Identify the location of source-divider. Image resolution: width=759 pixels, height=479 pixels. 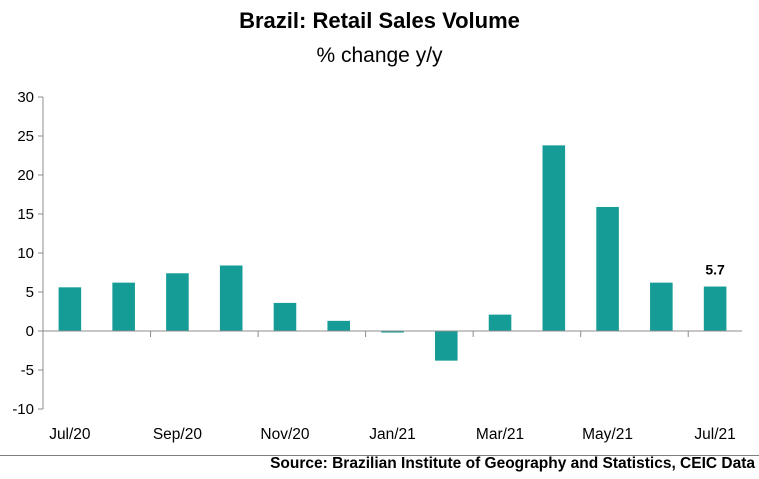
(379, 455).